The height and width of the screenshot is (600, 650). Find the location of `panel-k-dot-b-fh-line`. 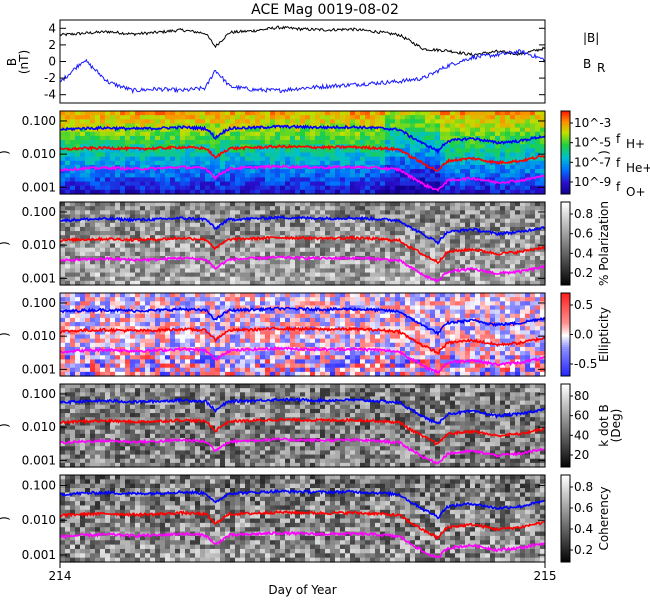

panel-k-dot-b-fh-line is located at coordinates (302, 410).